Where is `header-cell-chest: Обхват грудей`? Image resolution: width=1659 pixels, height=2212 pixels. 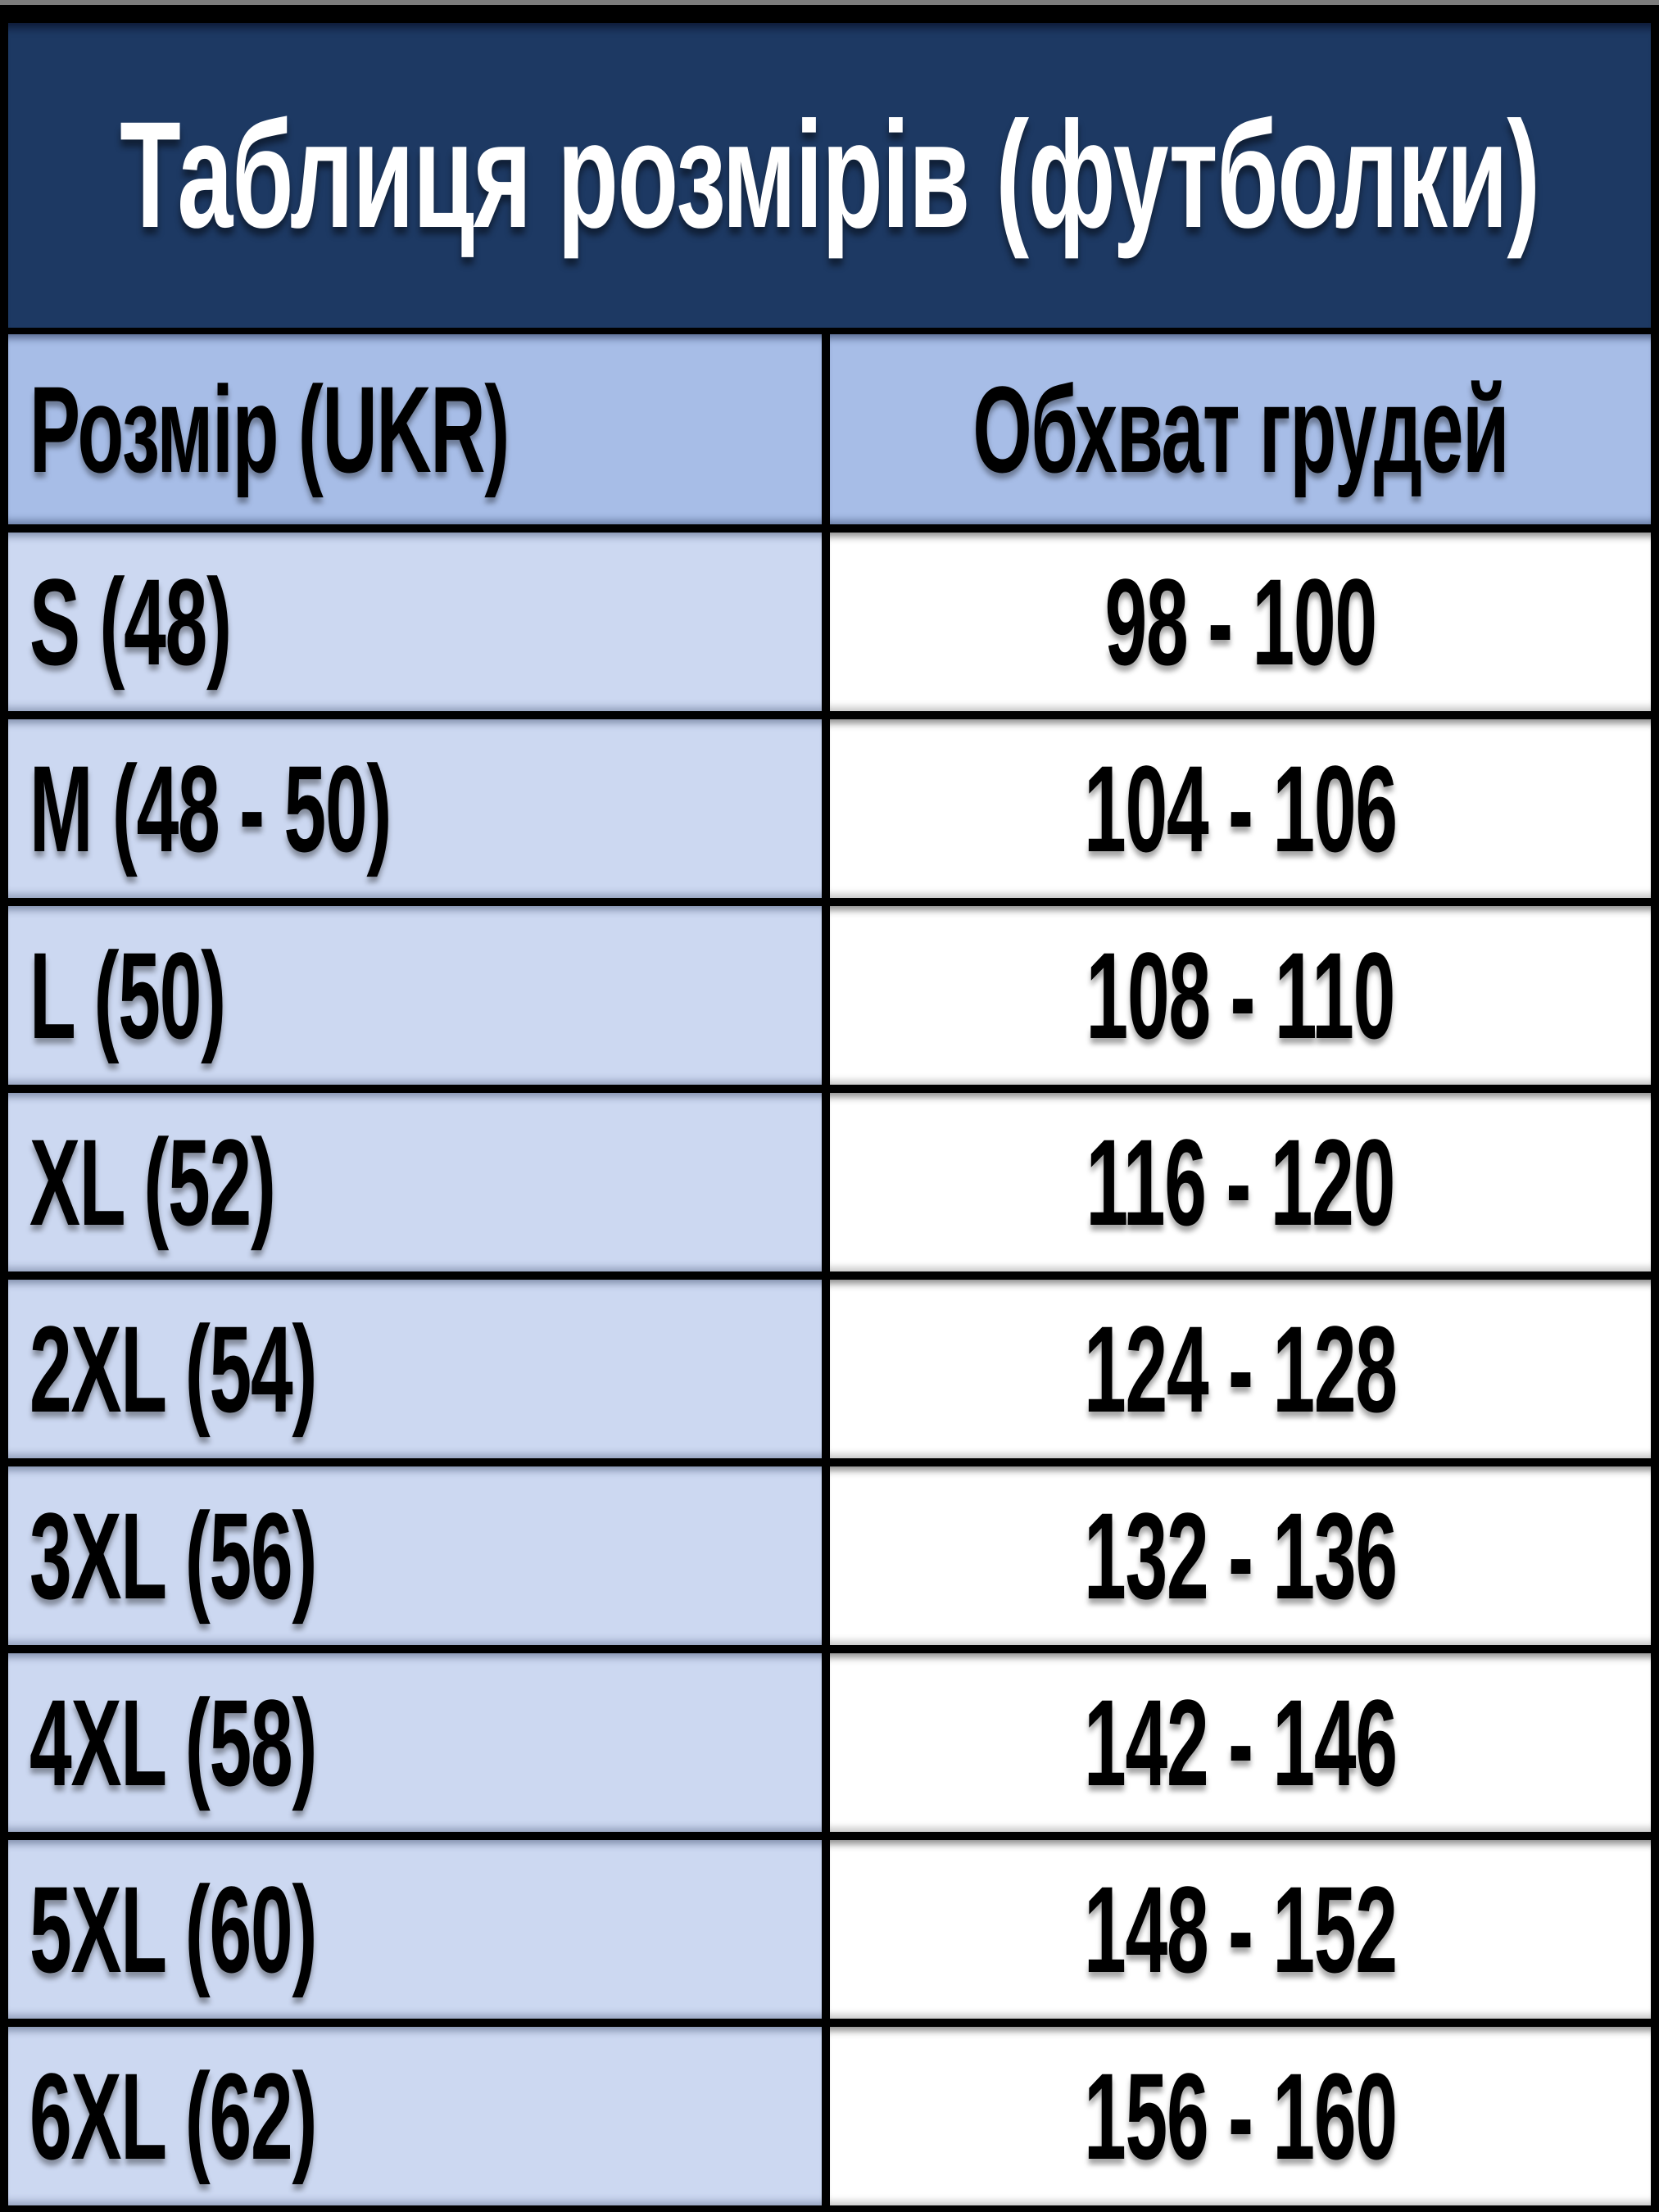 header-cell-chest: Обхват грудей is located at coordinates (1240, 429).